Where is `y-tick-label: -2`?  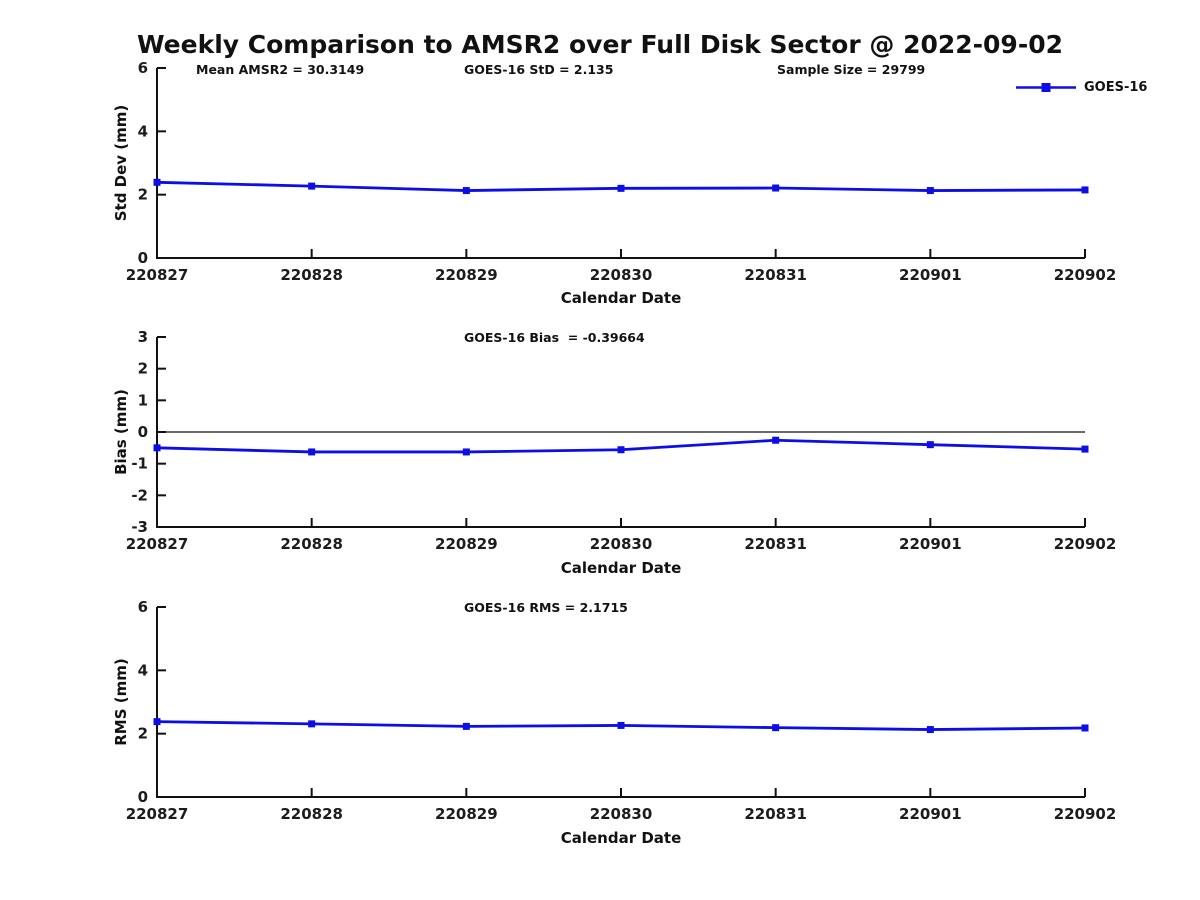
y-tick-label: -2 is located at coordinates (139, 495).